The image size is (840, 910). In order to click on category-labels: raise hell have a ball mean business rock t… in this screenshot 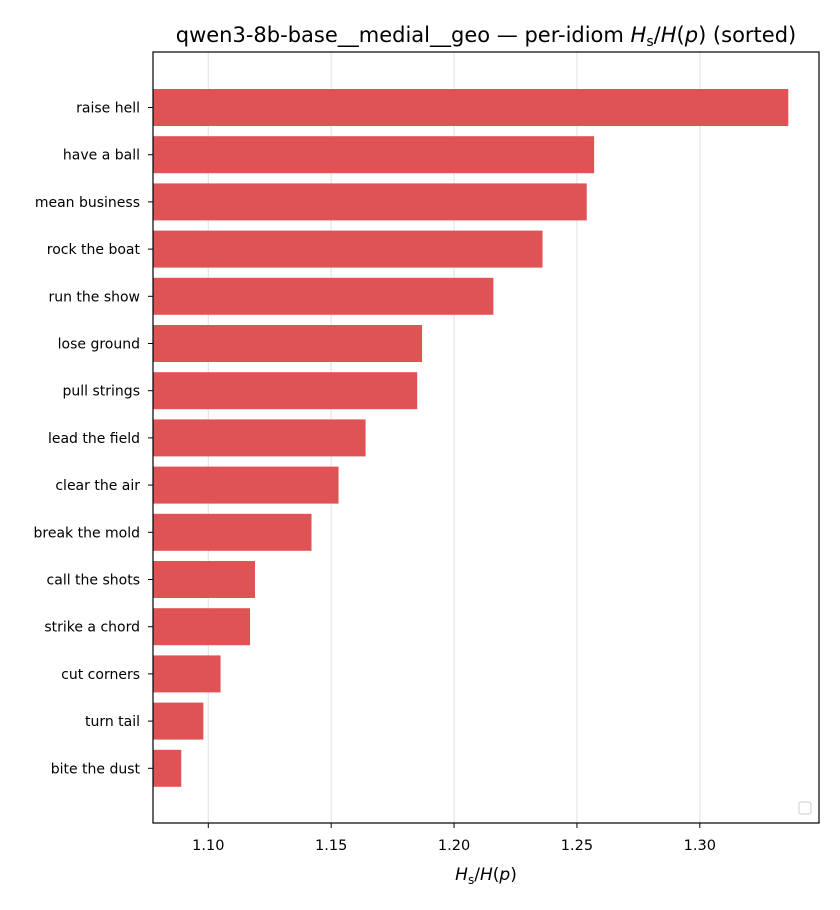, I will do `click(93, 439)`.